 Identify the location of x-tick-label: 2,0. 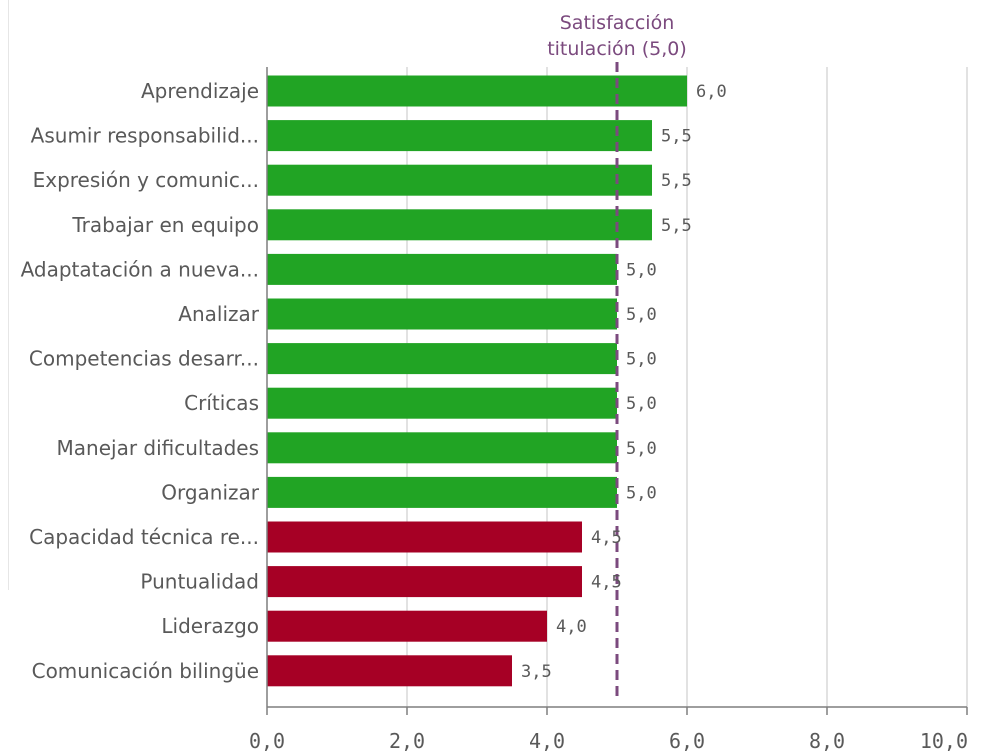
(407, 741).